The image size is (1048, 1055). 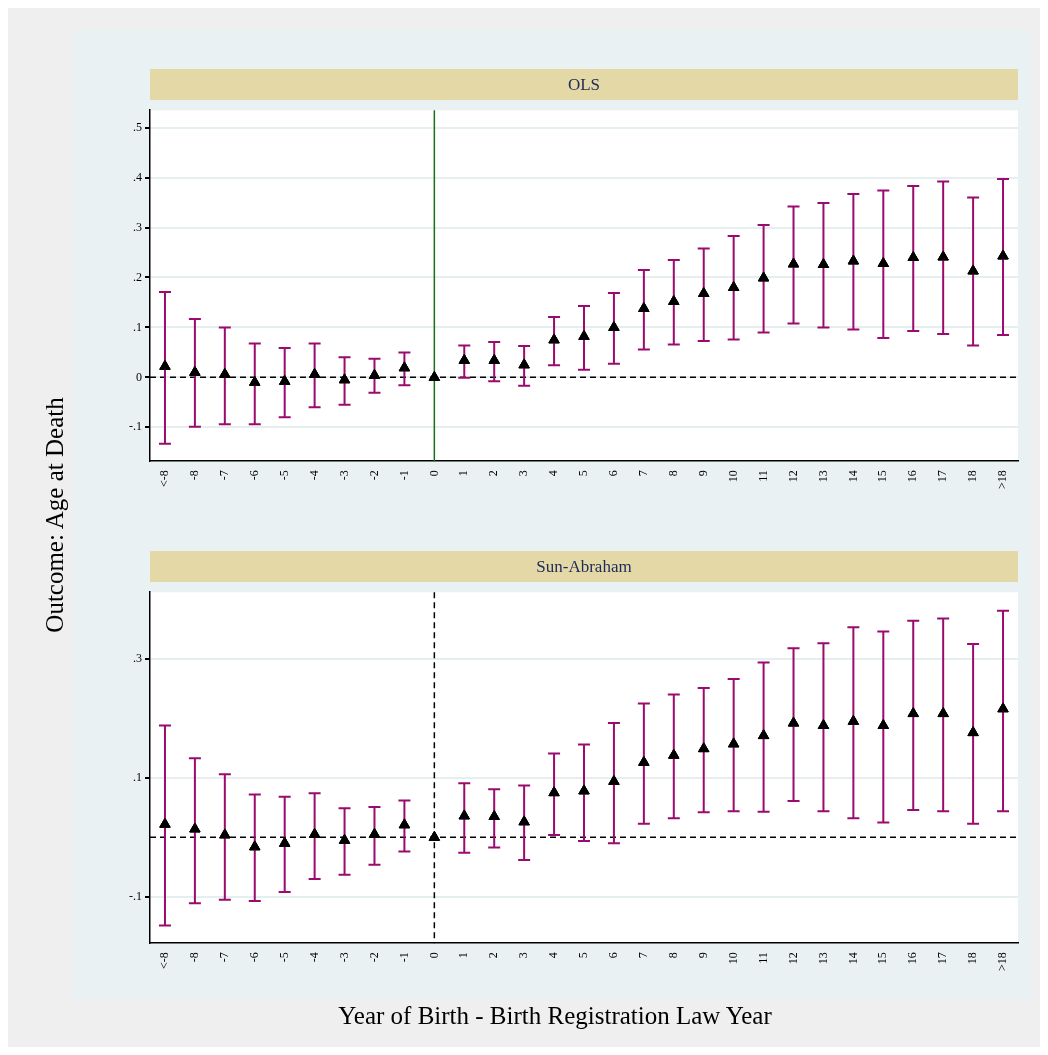 I want to click on x-axis-title: Year of Birth - Birth Registration Law Year, so click(x=555, y=1016).